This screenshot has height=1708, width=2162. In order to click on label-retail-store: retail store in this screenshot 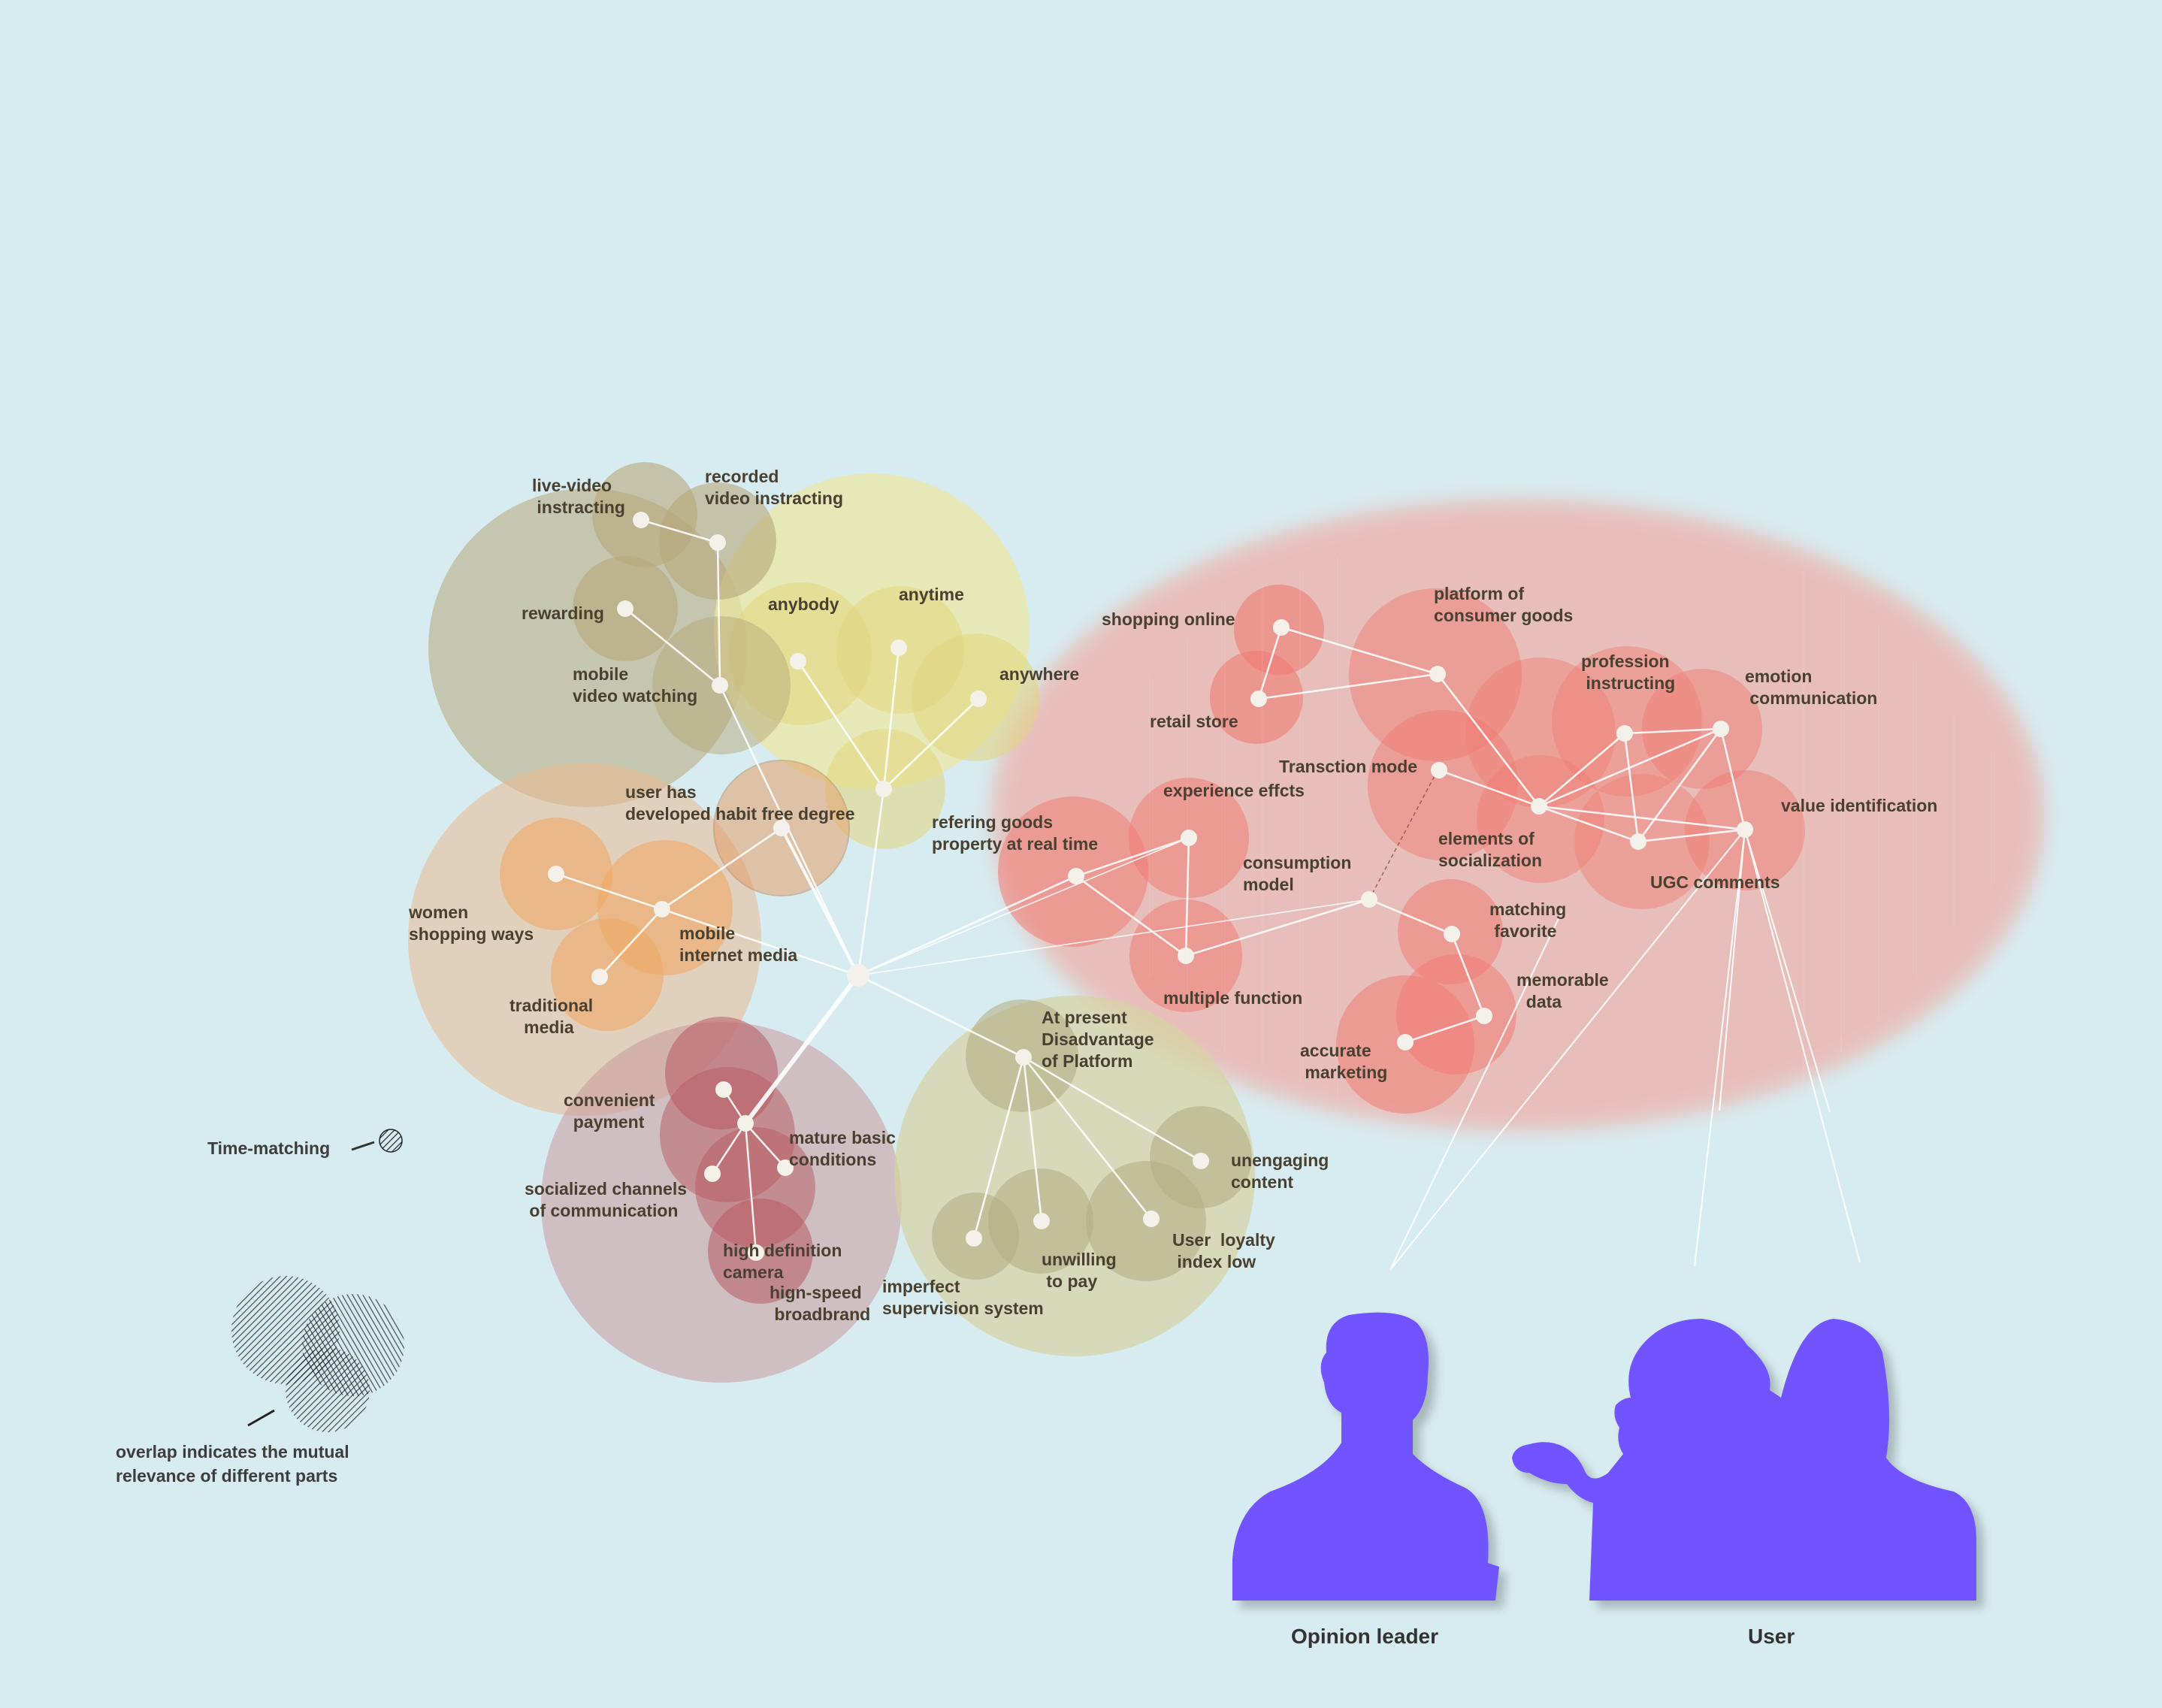, I will do `click(1194, 721)`.